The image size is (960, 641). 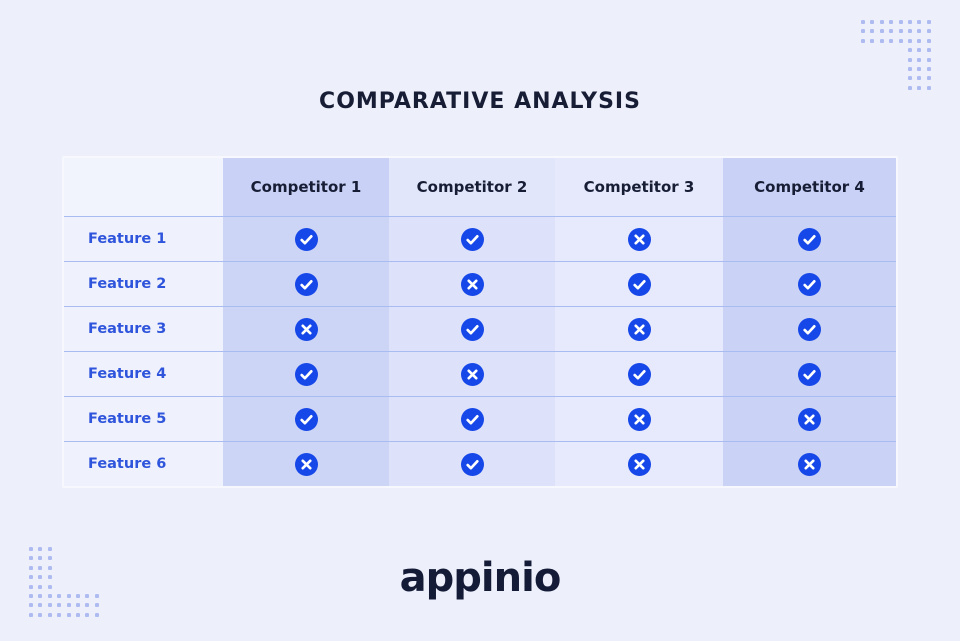 I want to click on table-row: Feature 4, so click(x=480, y=373).